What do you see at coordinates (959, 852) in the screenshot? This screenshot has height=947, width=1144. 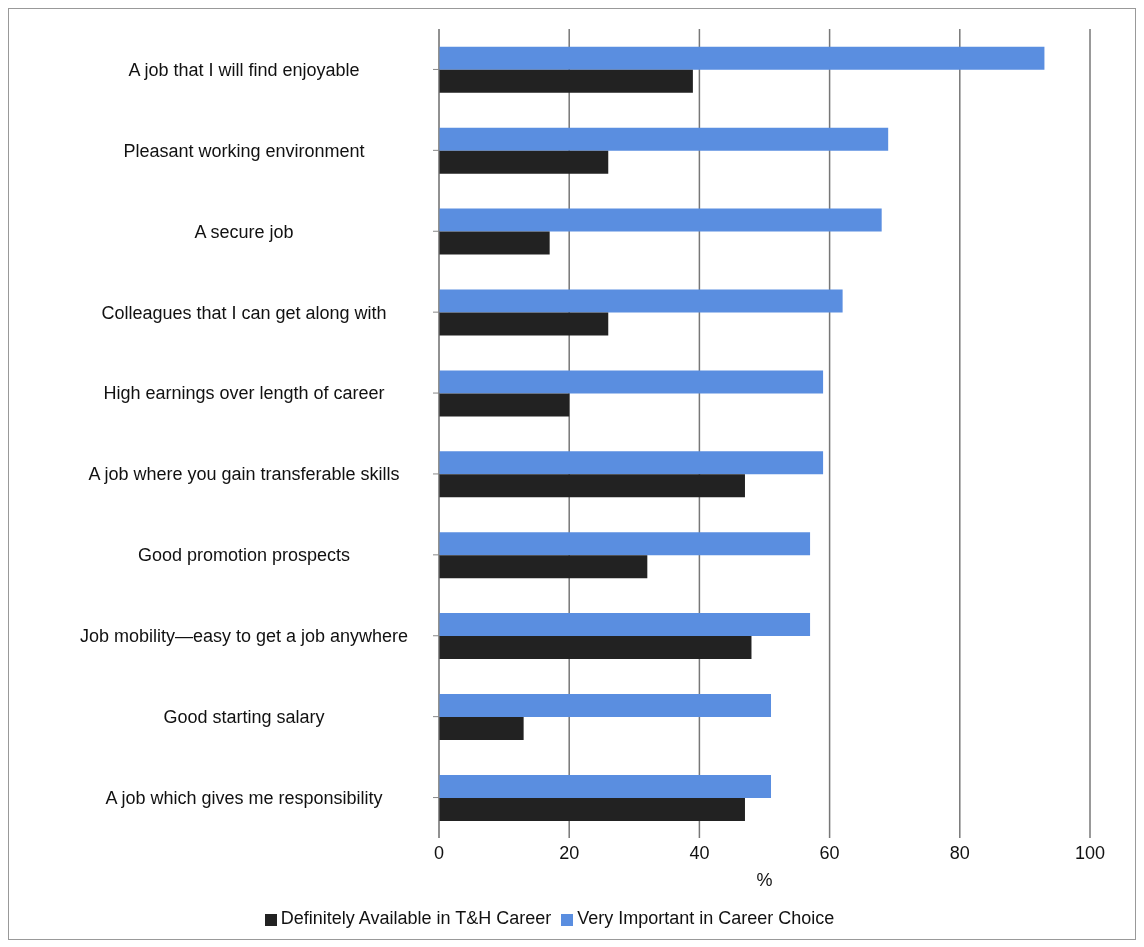 I see `x-tick-label: 80` at bounding box center [959, 852].